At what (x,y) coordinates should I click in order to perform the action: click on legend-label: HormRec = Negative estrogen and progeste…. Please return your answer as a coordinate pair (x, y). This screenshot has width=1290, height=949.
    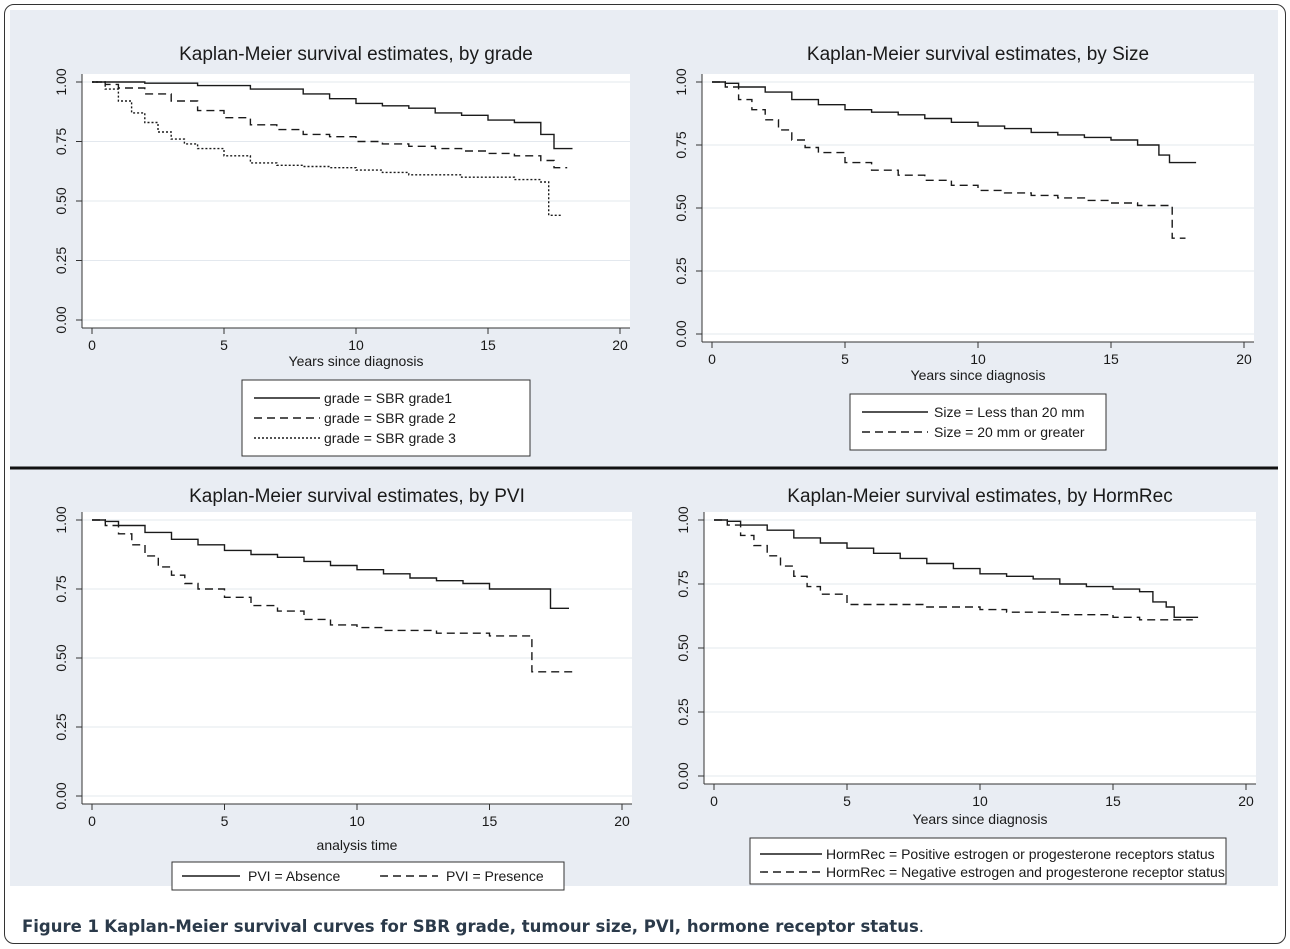
    Looking at the image, I should click on (1025, 872).